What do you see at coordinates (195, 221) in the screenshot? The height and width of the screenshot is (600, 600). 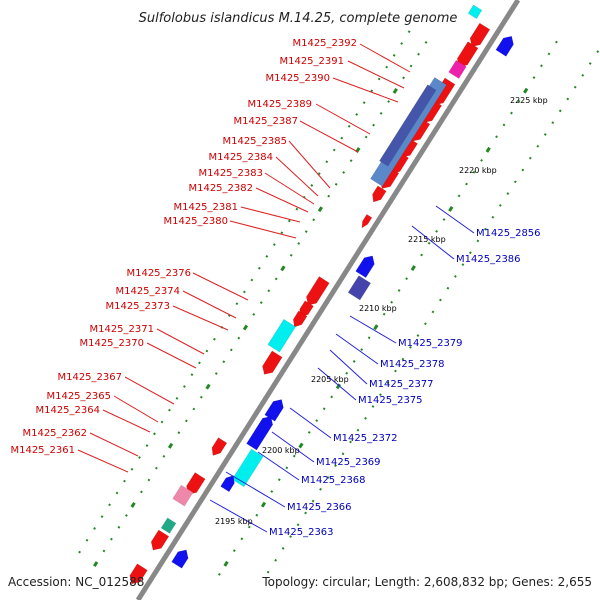 I see `gene-label: M1425_2380` at bounding box center [195, 221].